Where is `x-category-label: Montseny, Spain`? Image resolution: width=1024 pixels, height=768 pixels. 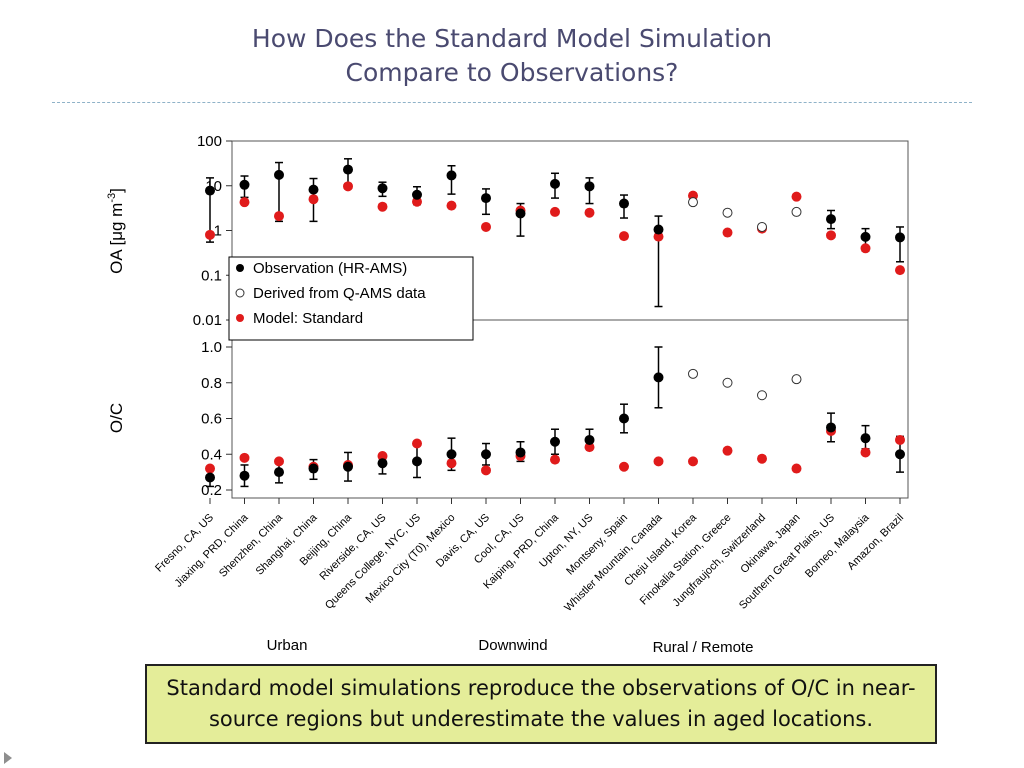
x-category-label: Montseny, Spain is located at coordinates (597, 545).